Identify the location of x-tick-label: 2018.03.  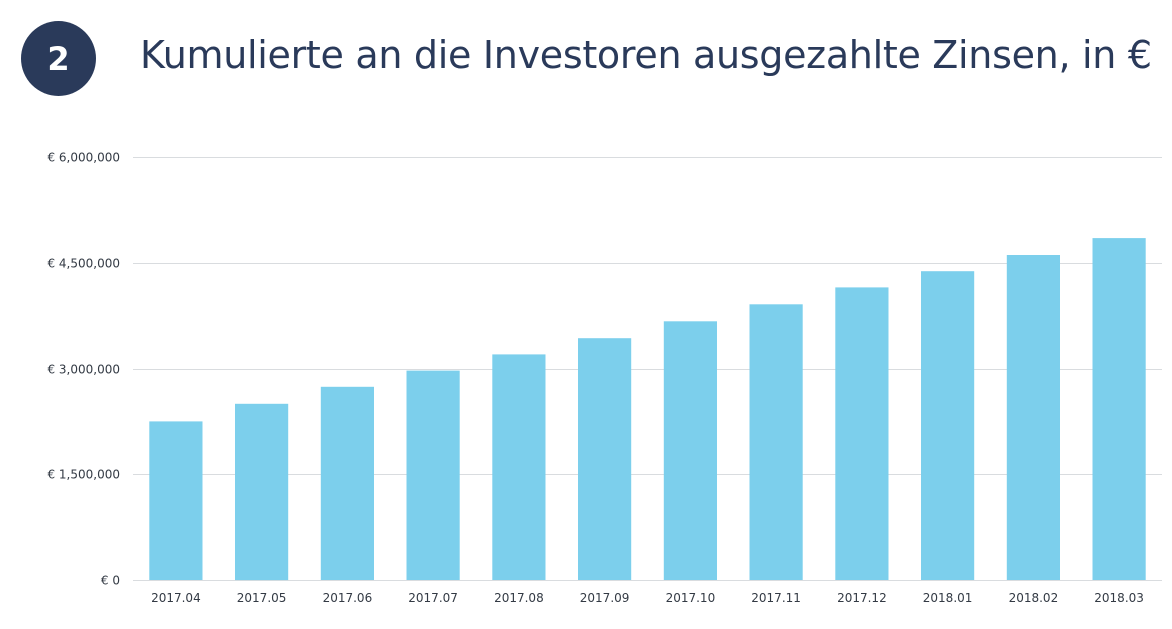
(1119, 598).